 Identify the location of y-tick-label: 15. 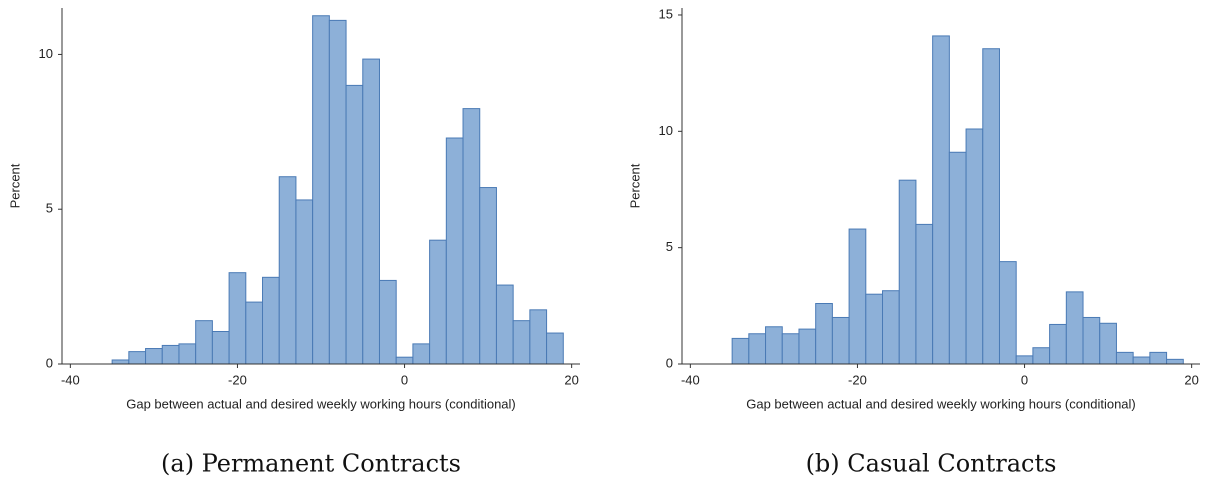
(666, 13).